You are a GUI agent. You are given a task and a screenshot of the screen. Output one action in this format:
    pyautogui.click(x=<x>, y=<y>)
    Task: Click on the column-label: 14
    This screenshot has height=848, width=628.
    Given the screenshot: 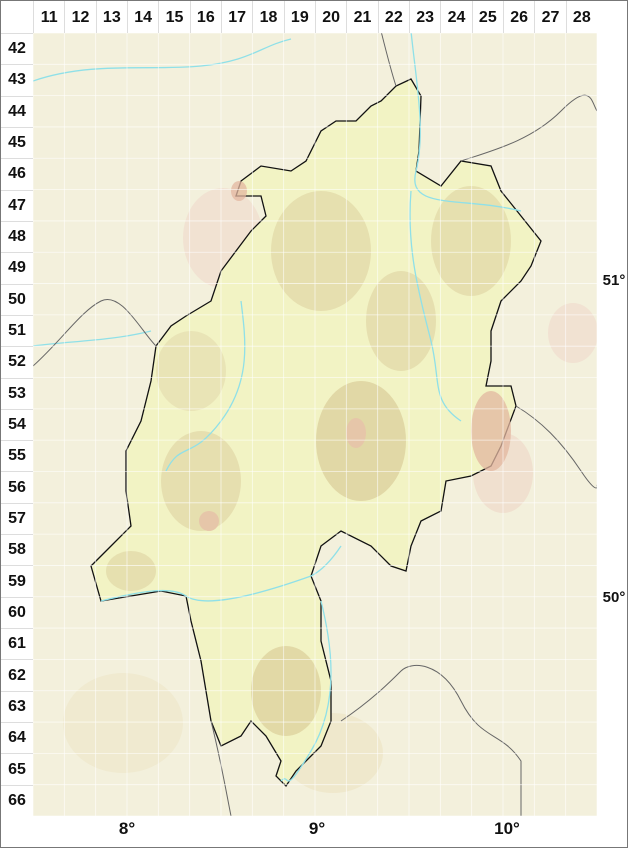 What is the action you would take?
    pyautogui.click(x=142, y=17)
    